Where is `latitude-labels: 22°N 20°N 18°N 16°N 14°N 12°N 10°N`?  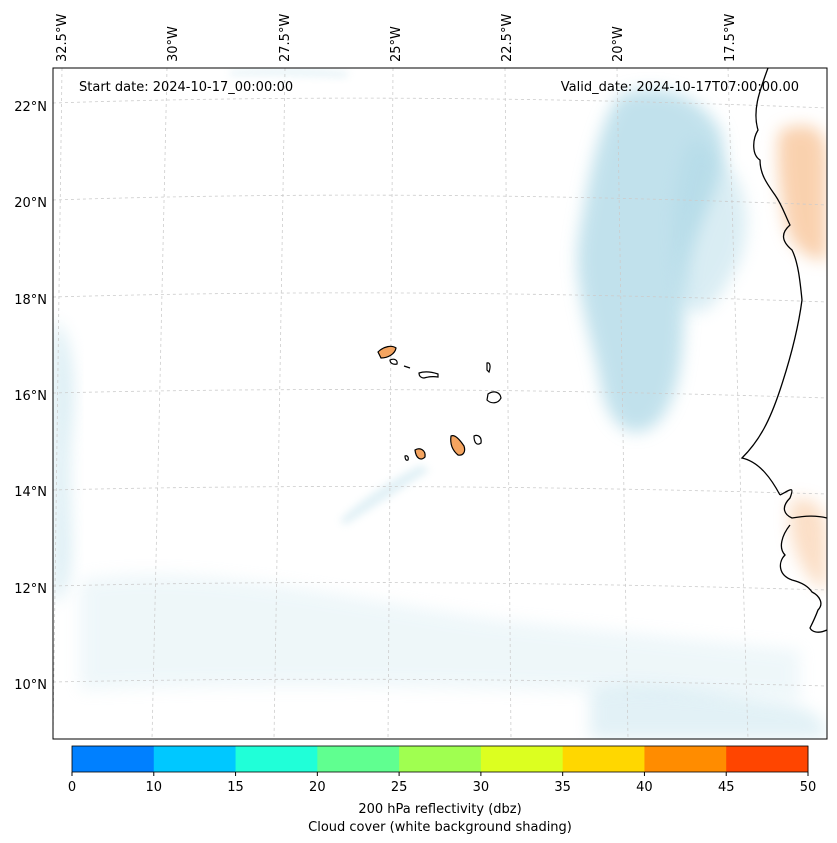 latitude-labels: 22°N 20°N 18°N 16°N 14°N 12°N 10°N is located at coordinates (30, 396).